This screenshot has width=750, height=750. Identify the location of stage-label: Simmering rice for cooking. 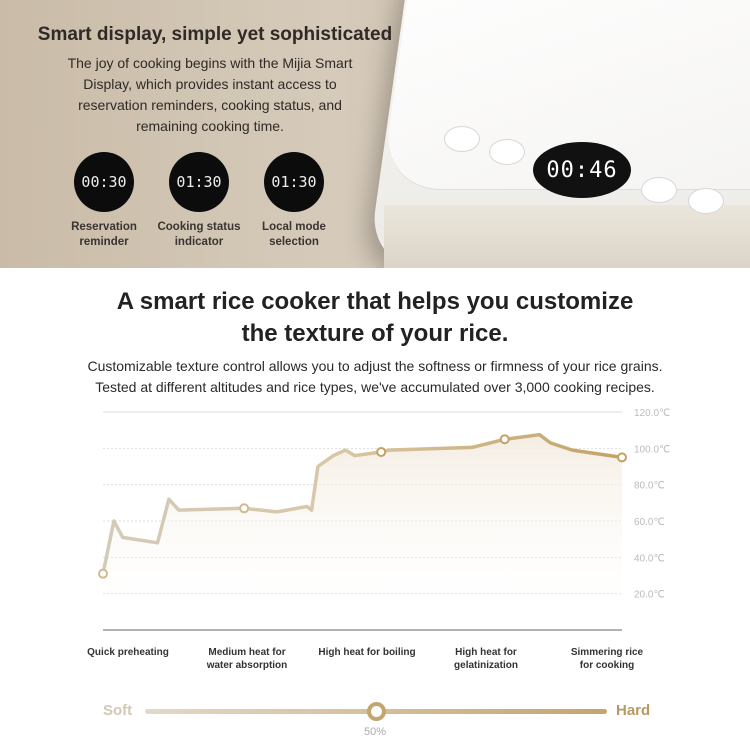
(607, 659).